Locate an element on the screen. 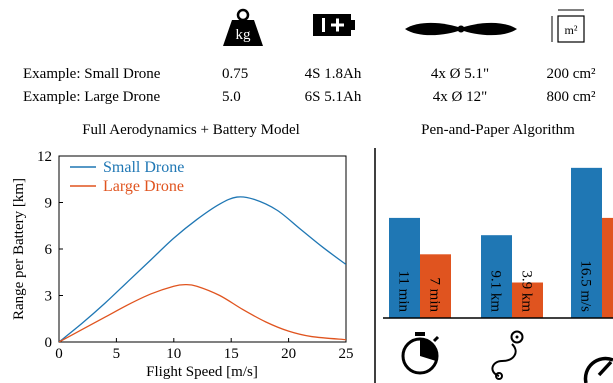 The width and height of the screenshot is (613, 383). x-tick-label: 25 is located at coordinates (346, 354).